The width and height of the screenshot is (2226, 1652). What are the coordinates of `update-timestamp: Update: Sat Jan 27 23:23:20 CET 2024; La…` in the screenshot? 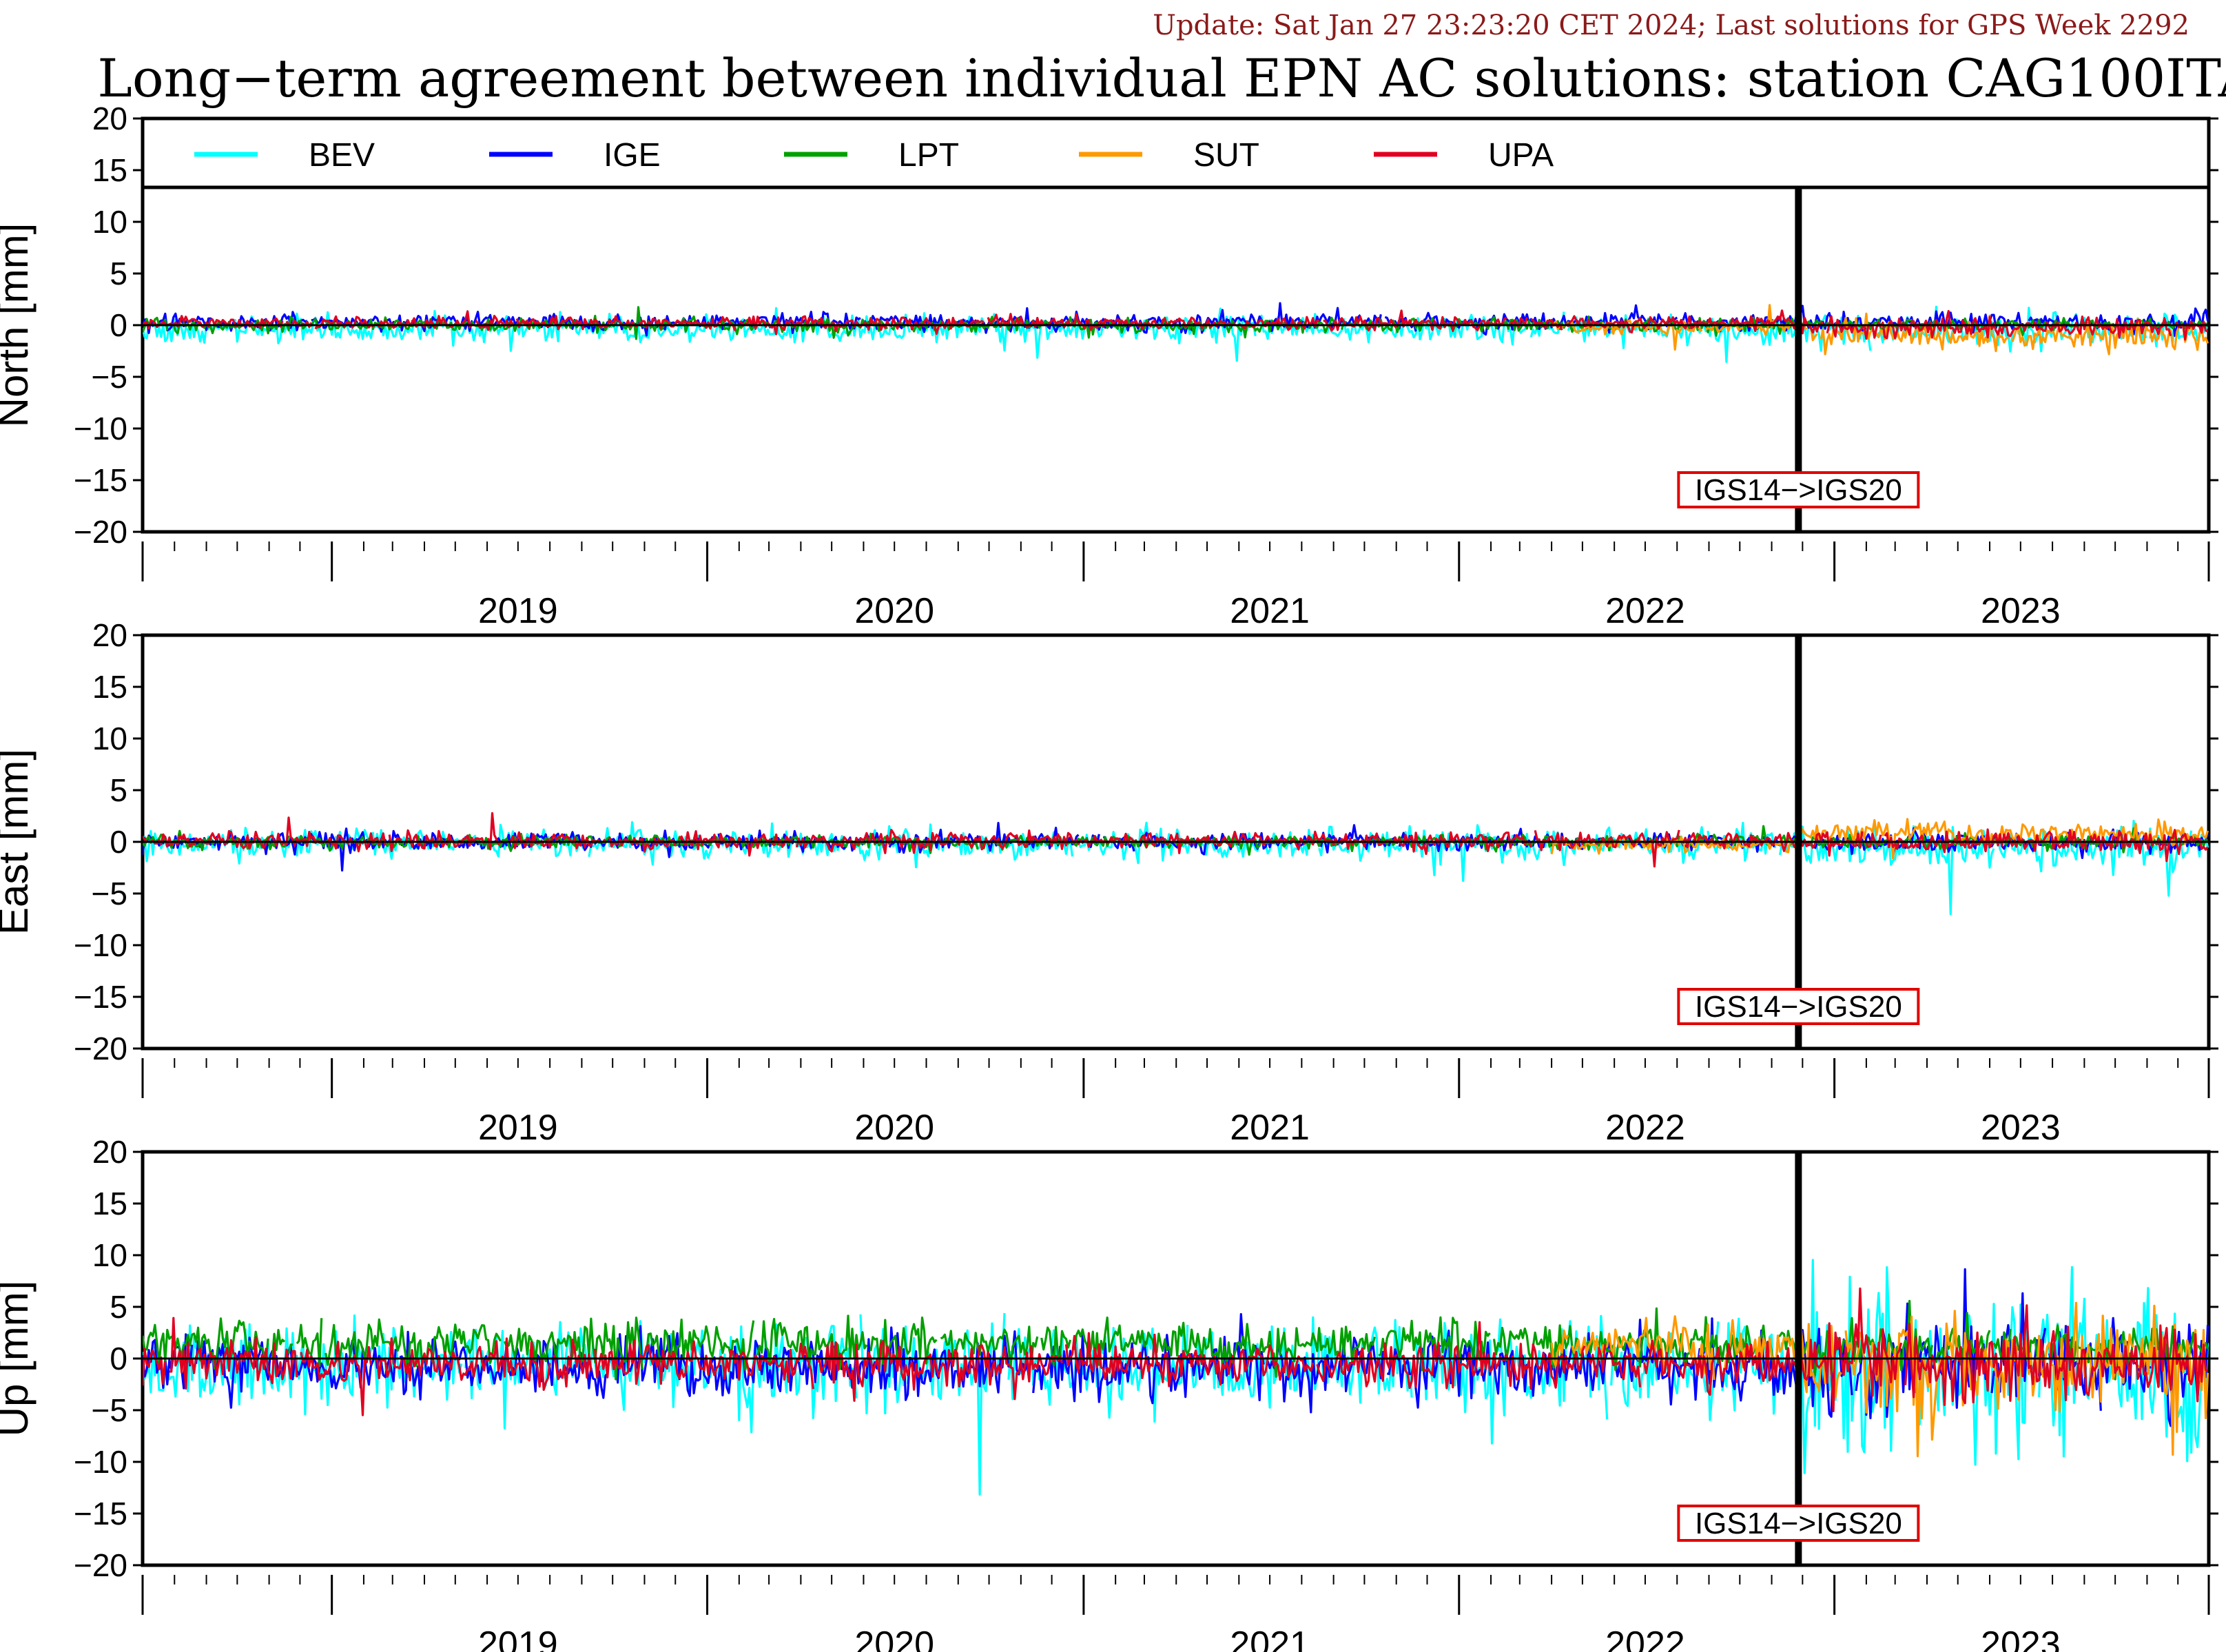 It's located at (1671, 25).